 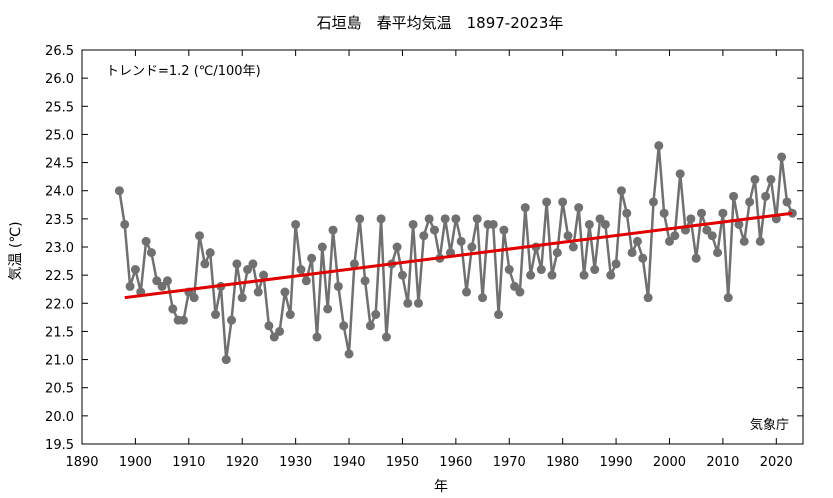 I want to click on x-tick-label: 1970, so click(x=509, y=462).